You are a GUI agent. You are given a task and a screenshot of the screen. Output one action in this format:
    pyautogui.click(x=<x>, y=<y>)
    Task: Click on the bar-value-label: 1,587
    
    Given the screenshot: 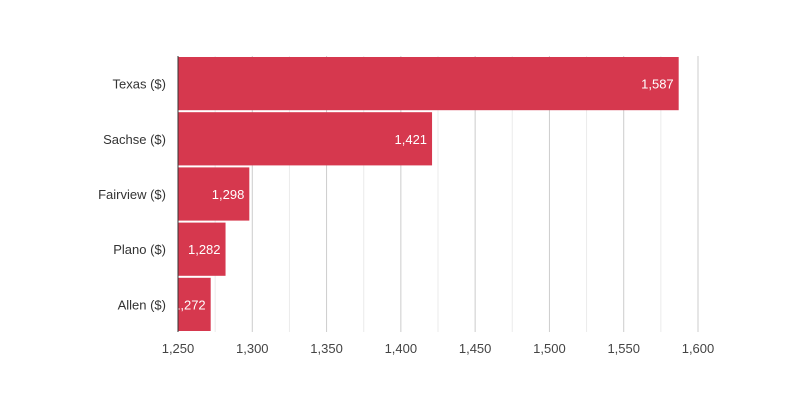 What is the action you would take?
    pyautogui.click(x=657, y=84)
    